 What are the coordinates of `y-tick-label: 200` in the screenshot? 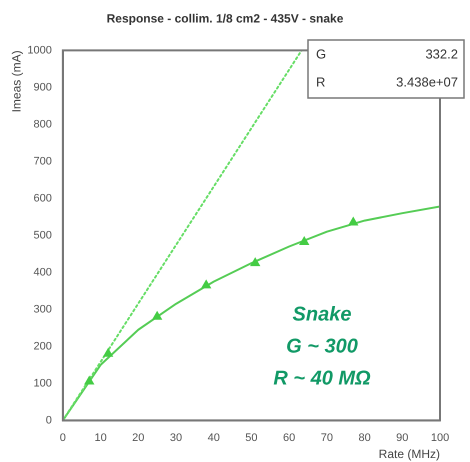 It's located at (43, 346).